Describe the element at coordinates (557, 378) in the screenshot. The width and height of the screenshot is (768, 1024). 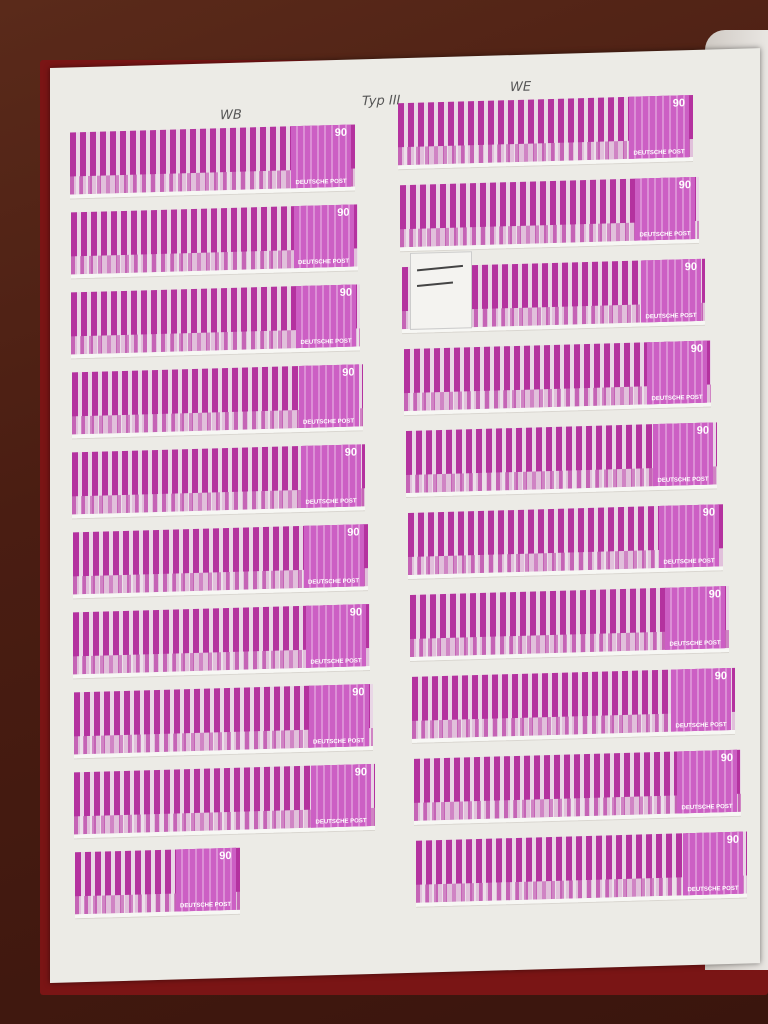
I see `right-stamp-strip-4: 90 DEUTSCHE POST` at that location.